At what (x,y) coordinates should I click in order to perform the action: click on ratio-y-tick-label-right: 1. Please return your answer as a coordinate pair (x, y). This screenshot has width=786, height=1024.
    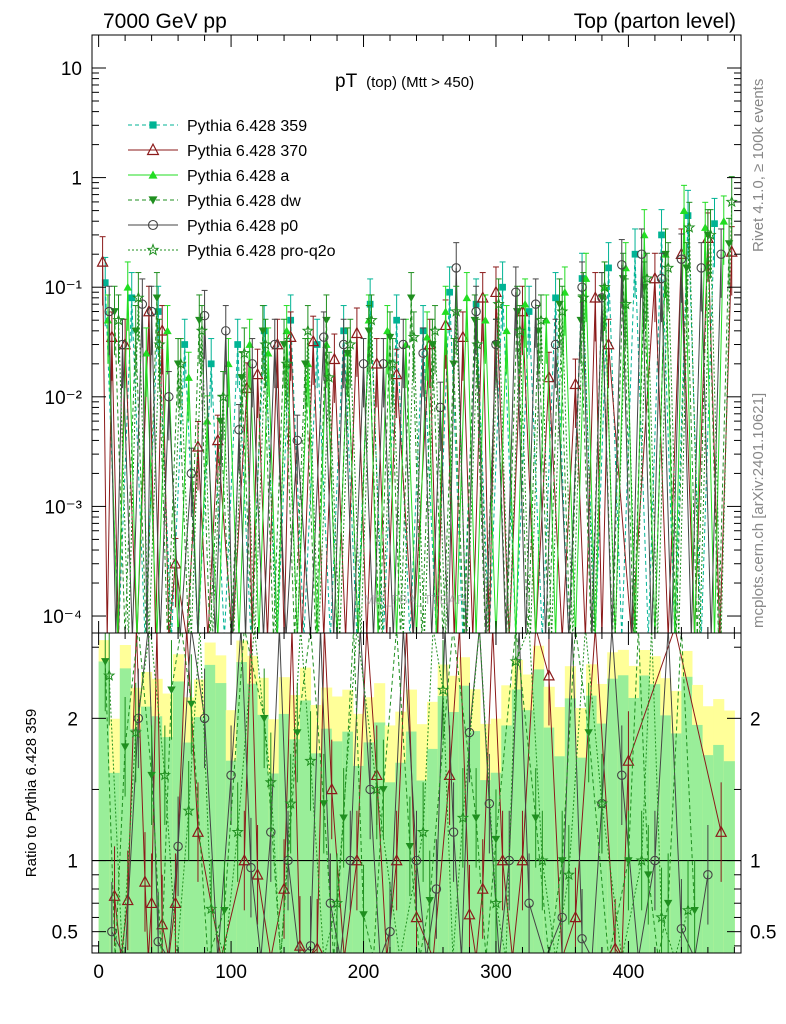
    Looking at the image, I should click on (755, 862).